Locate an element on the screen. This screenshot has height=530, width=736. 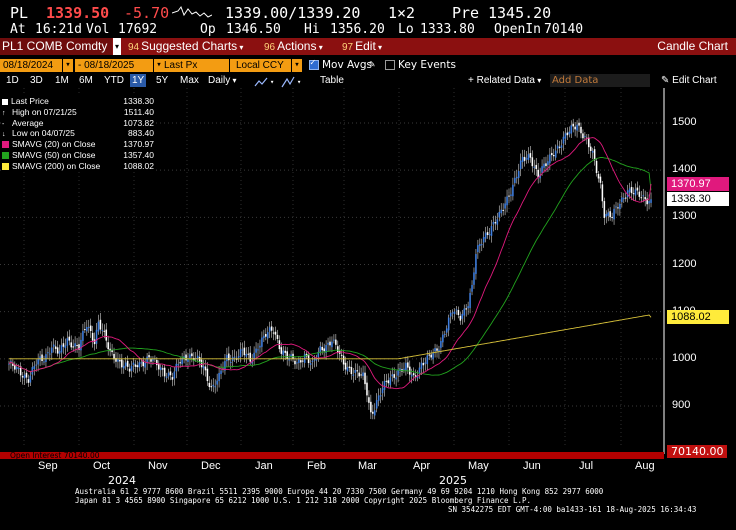
legend-item: ↑ High on 07/21/25 is located at coordinates (39, 111).